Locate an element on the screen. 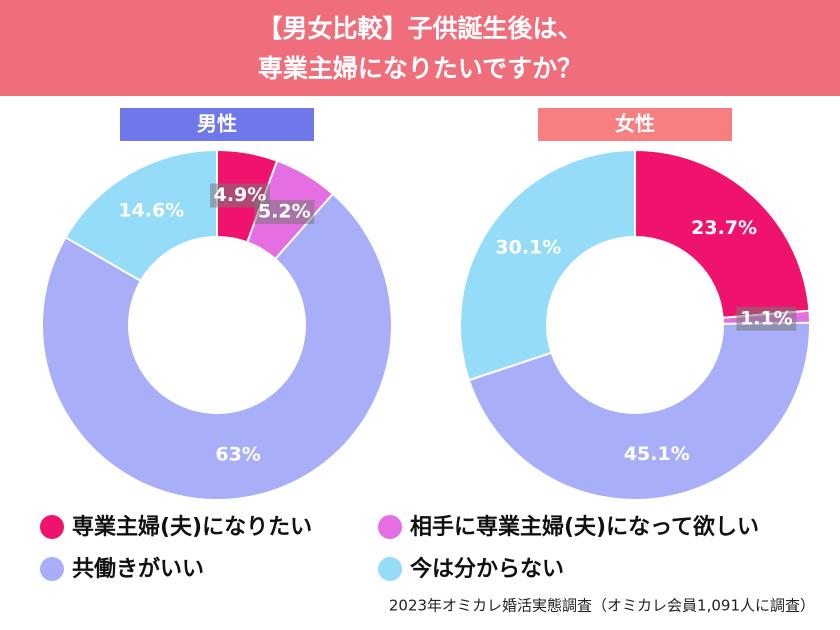 The width and height of the screenshot is (840, 630). source: 2023年オミカレ婚活実態調査（オミカレ会員1,091人に調査） is located at coordinates (602, 606).